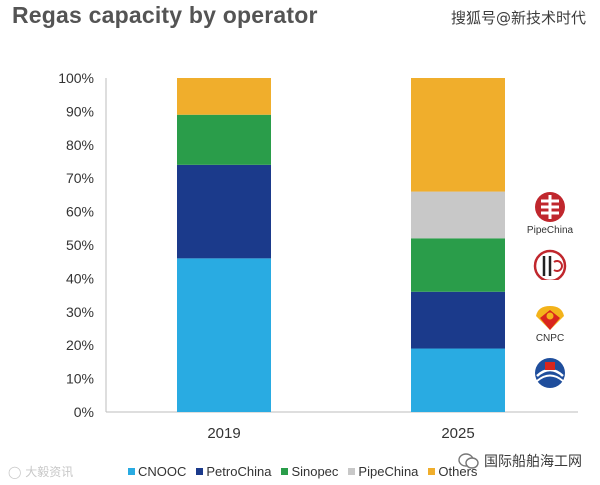 This screenshot has height=485, width=600. Describe the element at coordinates (458, 320) in the screenshot. I see `bar-petrochina-2025` at that location.